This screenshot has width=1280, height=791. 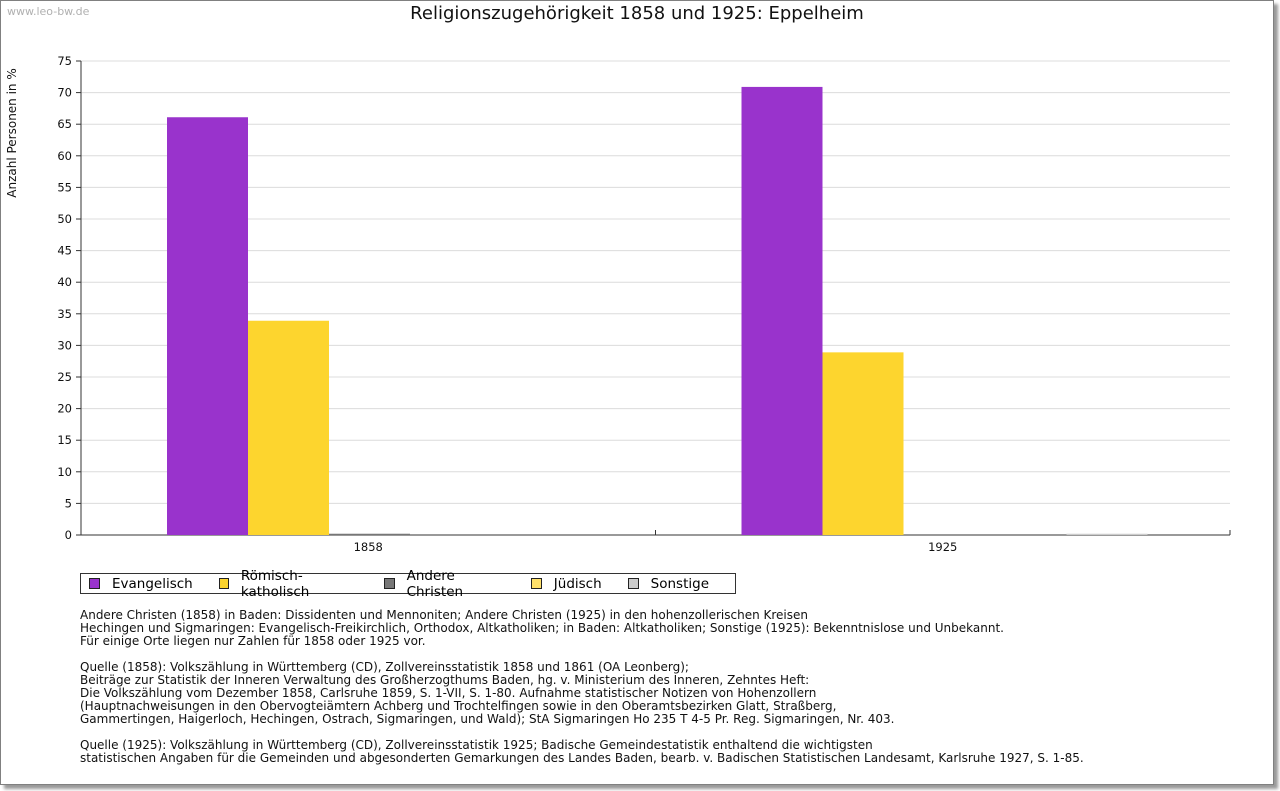 What do you see at coordinates (64, 282) in the screenshot?
I see `y-tick-label: 40` at bounding box center [64, 282].